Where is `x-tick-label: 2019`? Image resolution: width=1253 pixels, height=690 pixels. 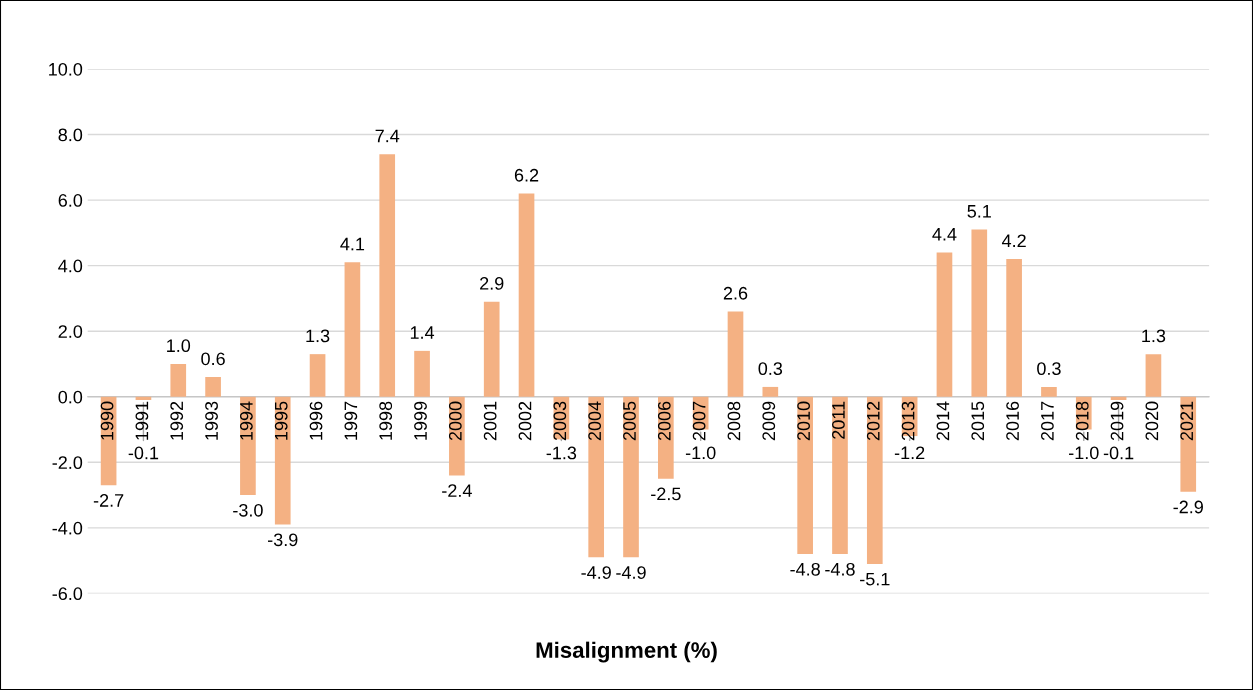 x-tick-label: 2019 is located at coordinates (1117, 421).